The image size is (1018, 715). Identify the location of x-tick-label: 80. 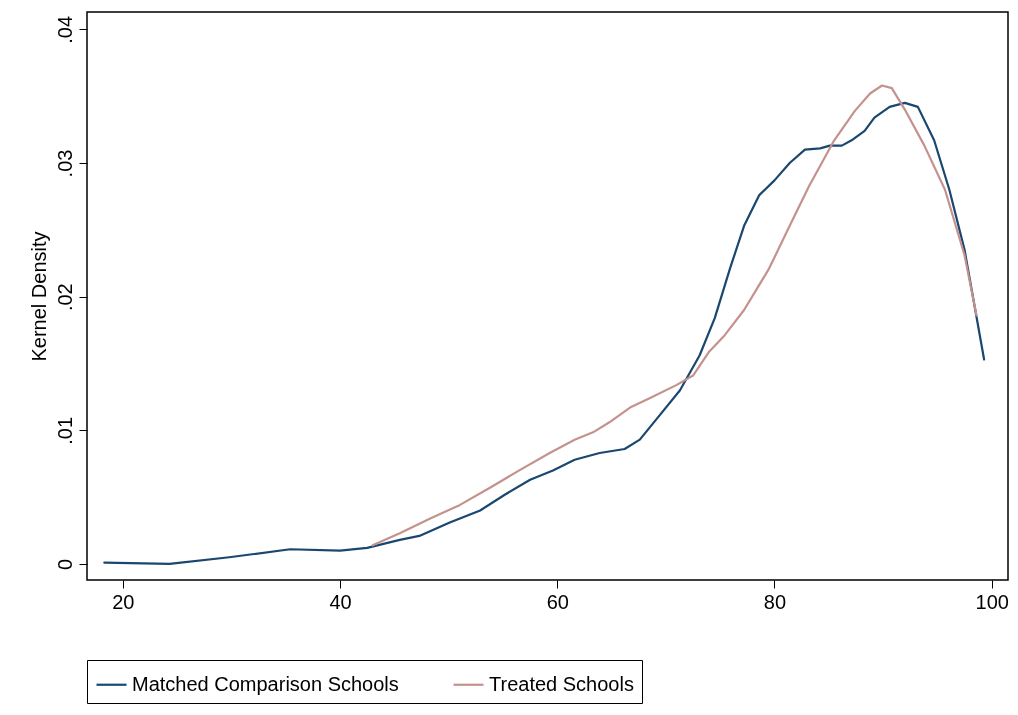
(775, 601).